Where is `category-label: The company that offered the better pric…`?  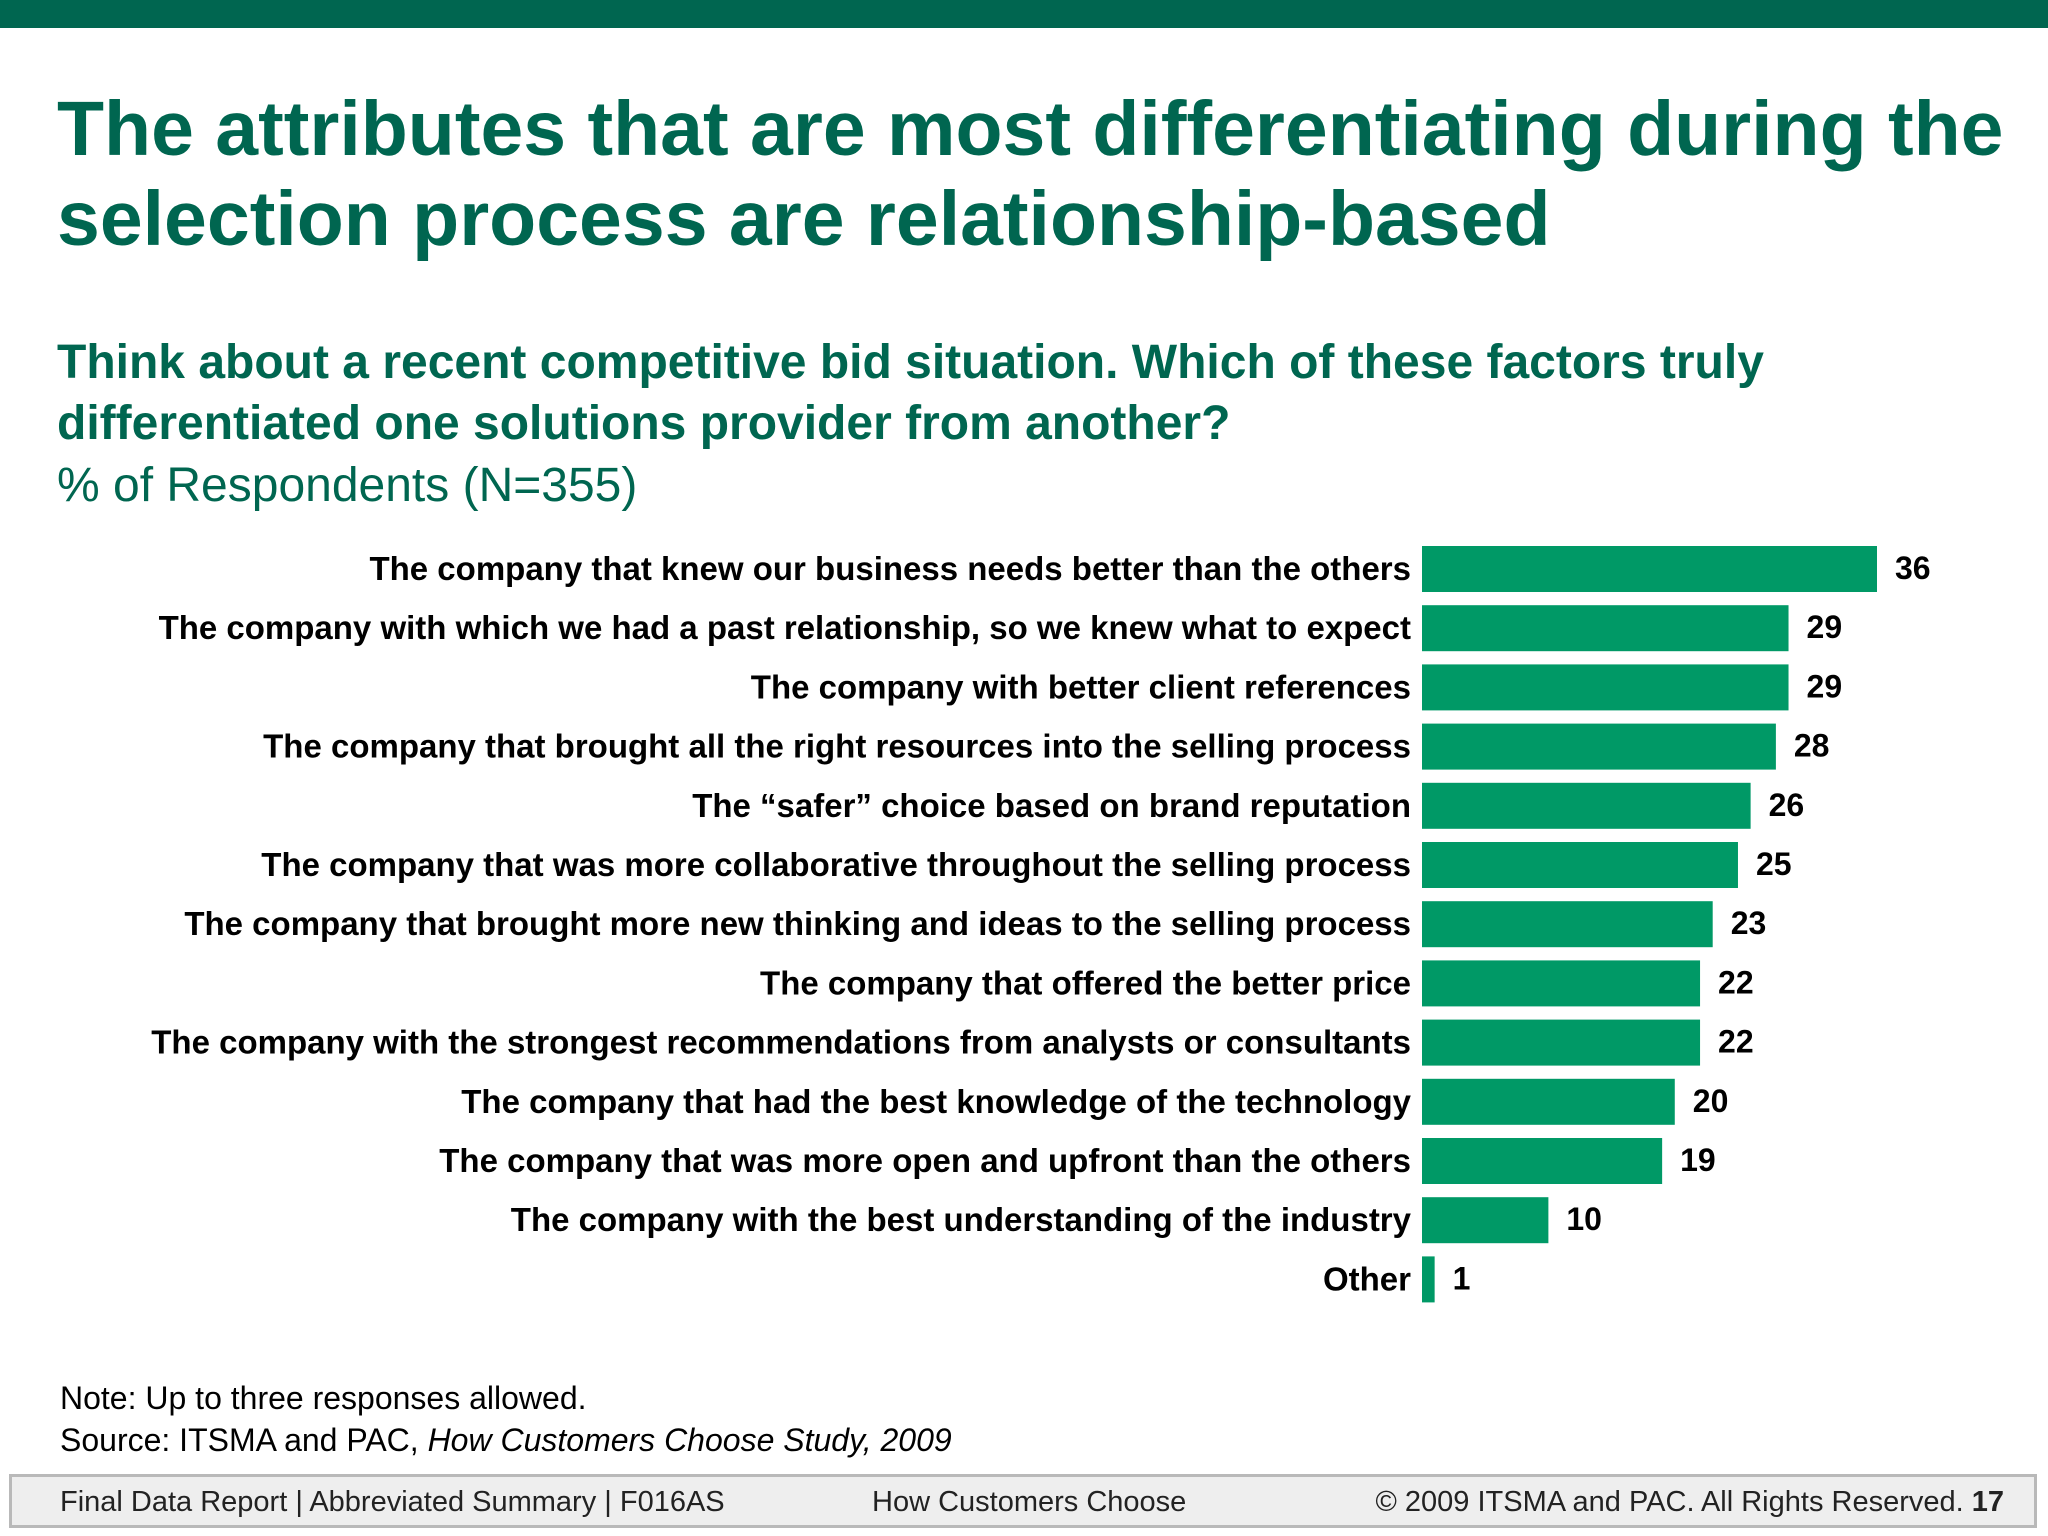
category-label: The company that offered the better pric… is located at coordinates (1085, 982).